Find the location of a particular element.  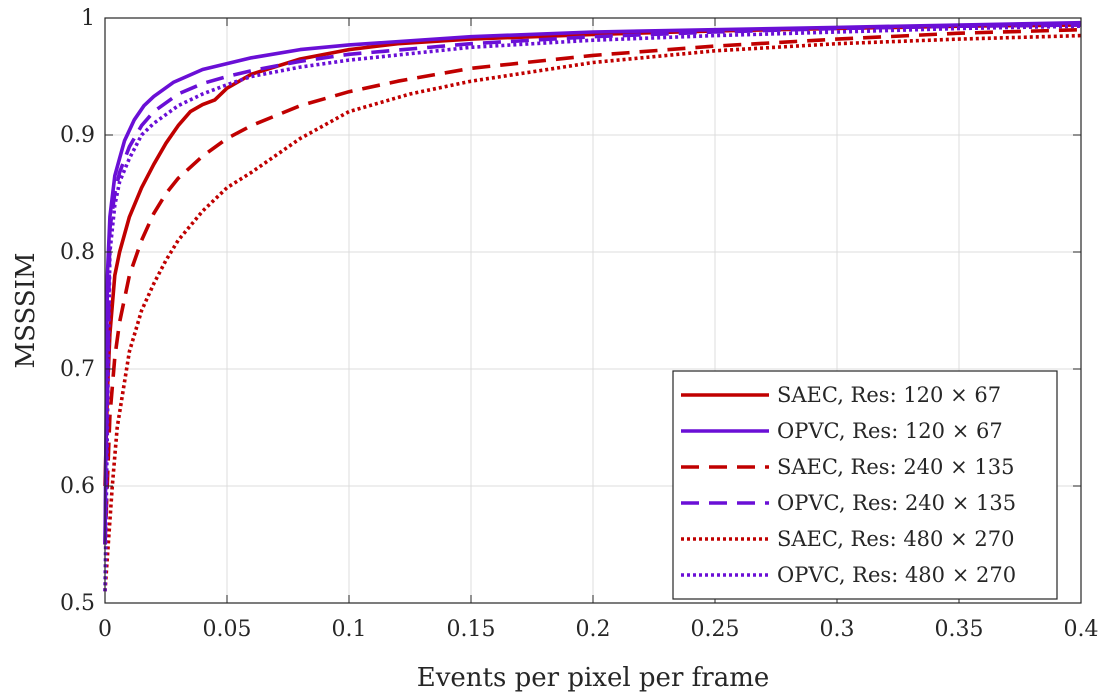

legend-box is located at coordinates (865, 485).